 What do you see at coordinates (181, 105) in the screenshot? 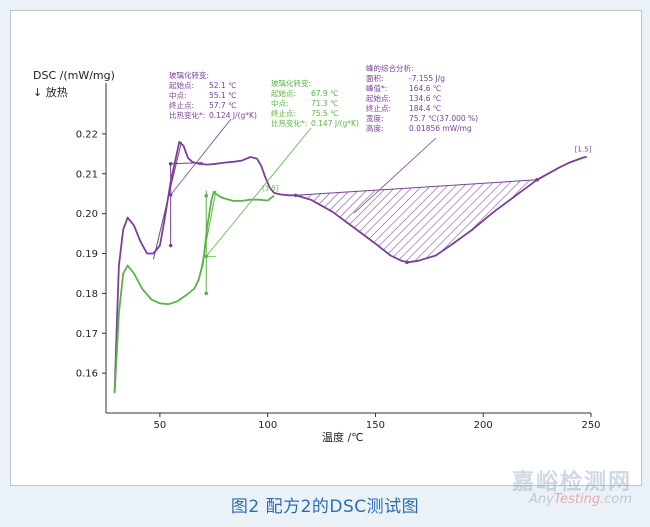
I see `purple-glass-annotation-row-label: 终止点:` at bounding box center [181, 105].